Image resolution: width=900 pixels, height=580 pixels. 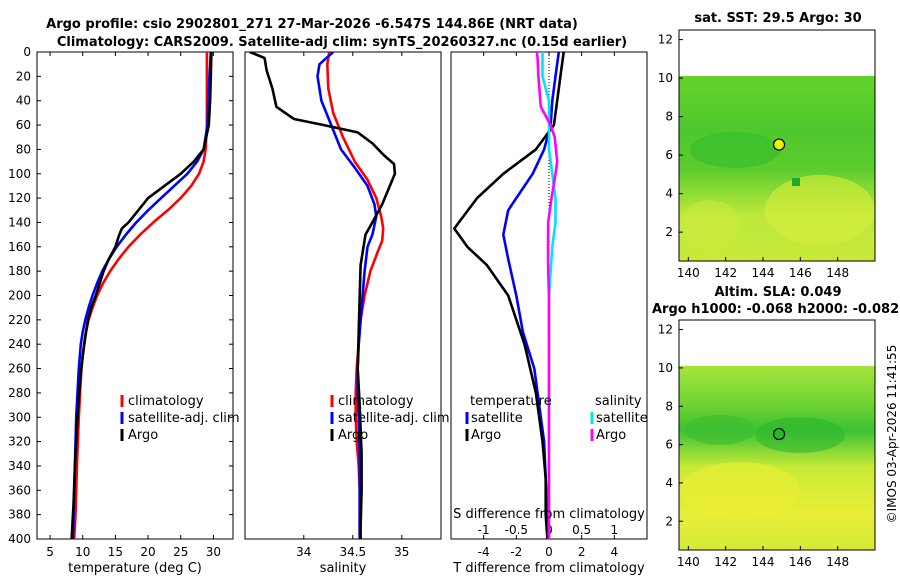 I want to click on depth-tick-label: 340, so click(x=19, y=466).